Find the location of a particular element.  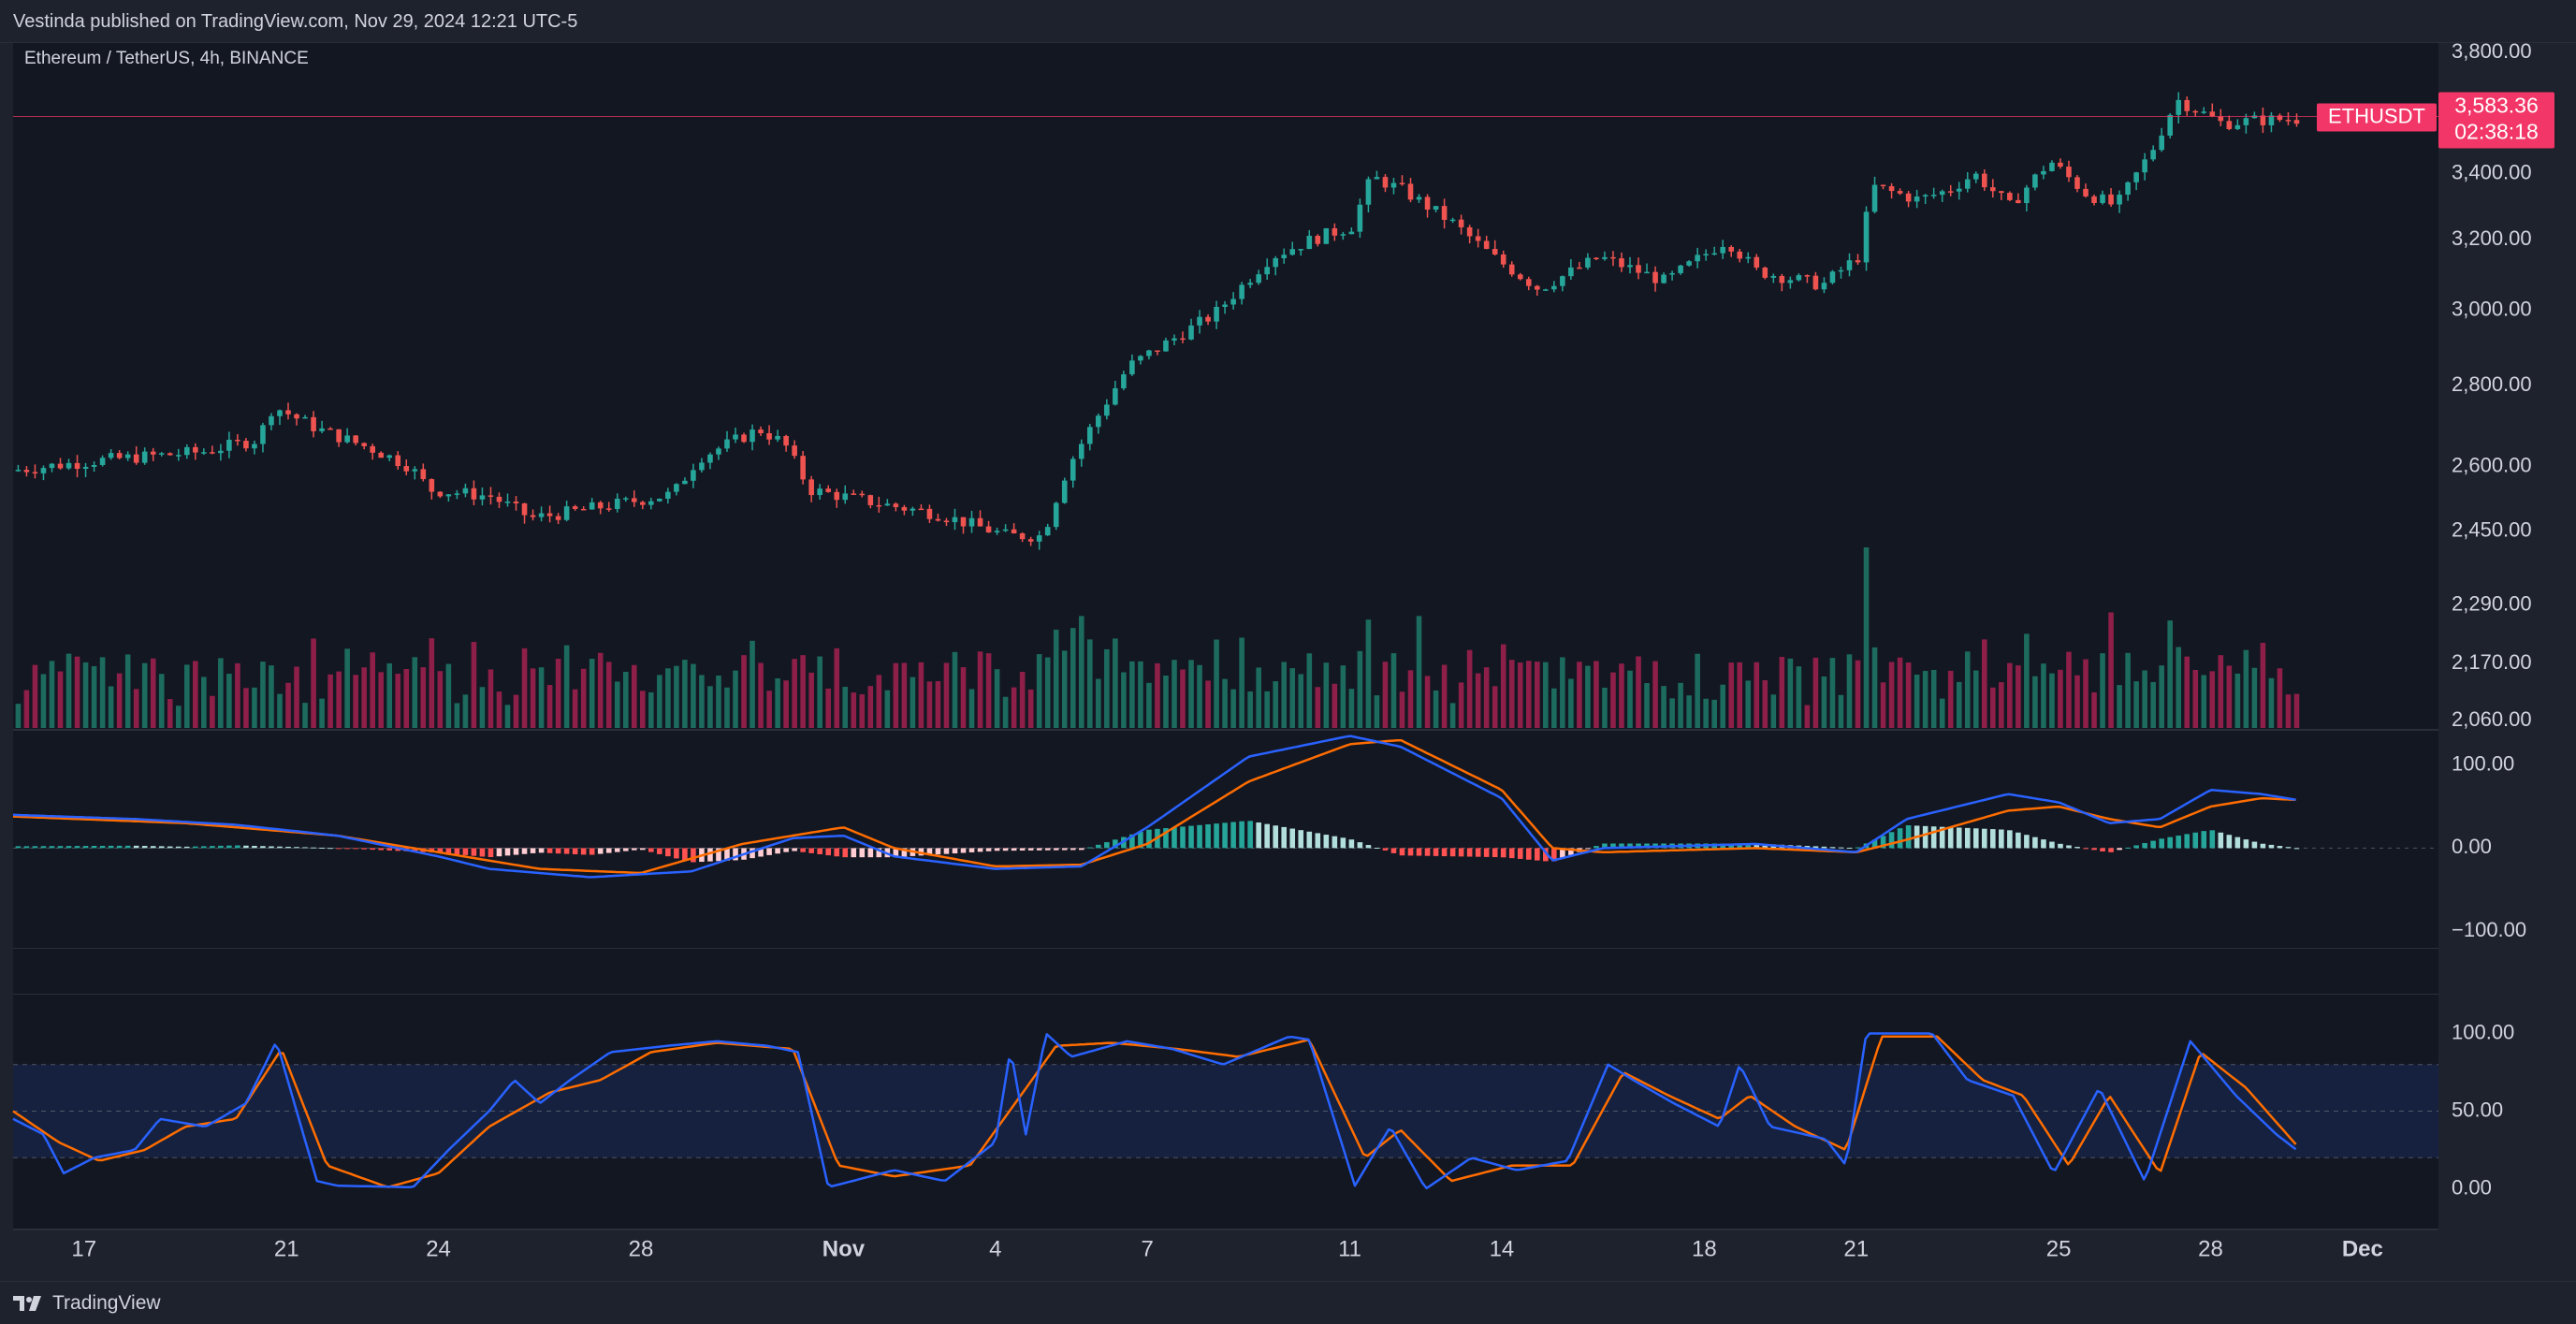

symbol-legend: Ethereum / TetherUS, 4h, BINANCE is located at coordinates (166, 58).